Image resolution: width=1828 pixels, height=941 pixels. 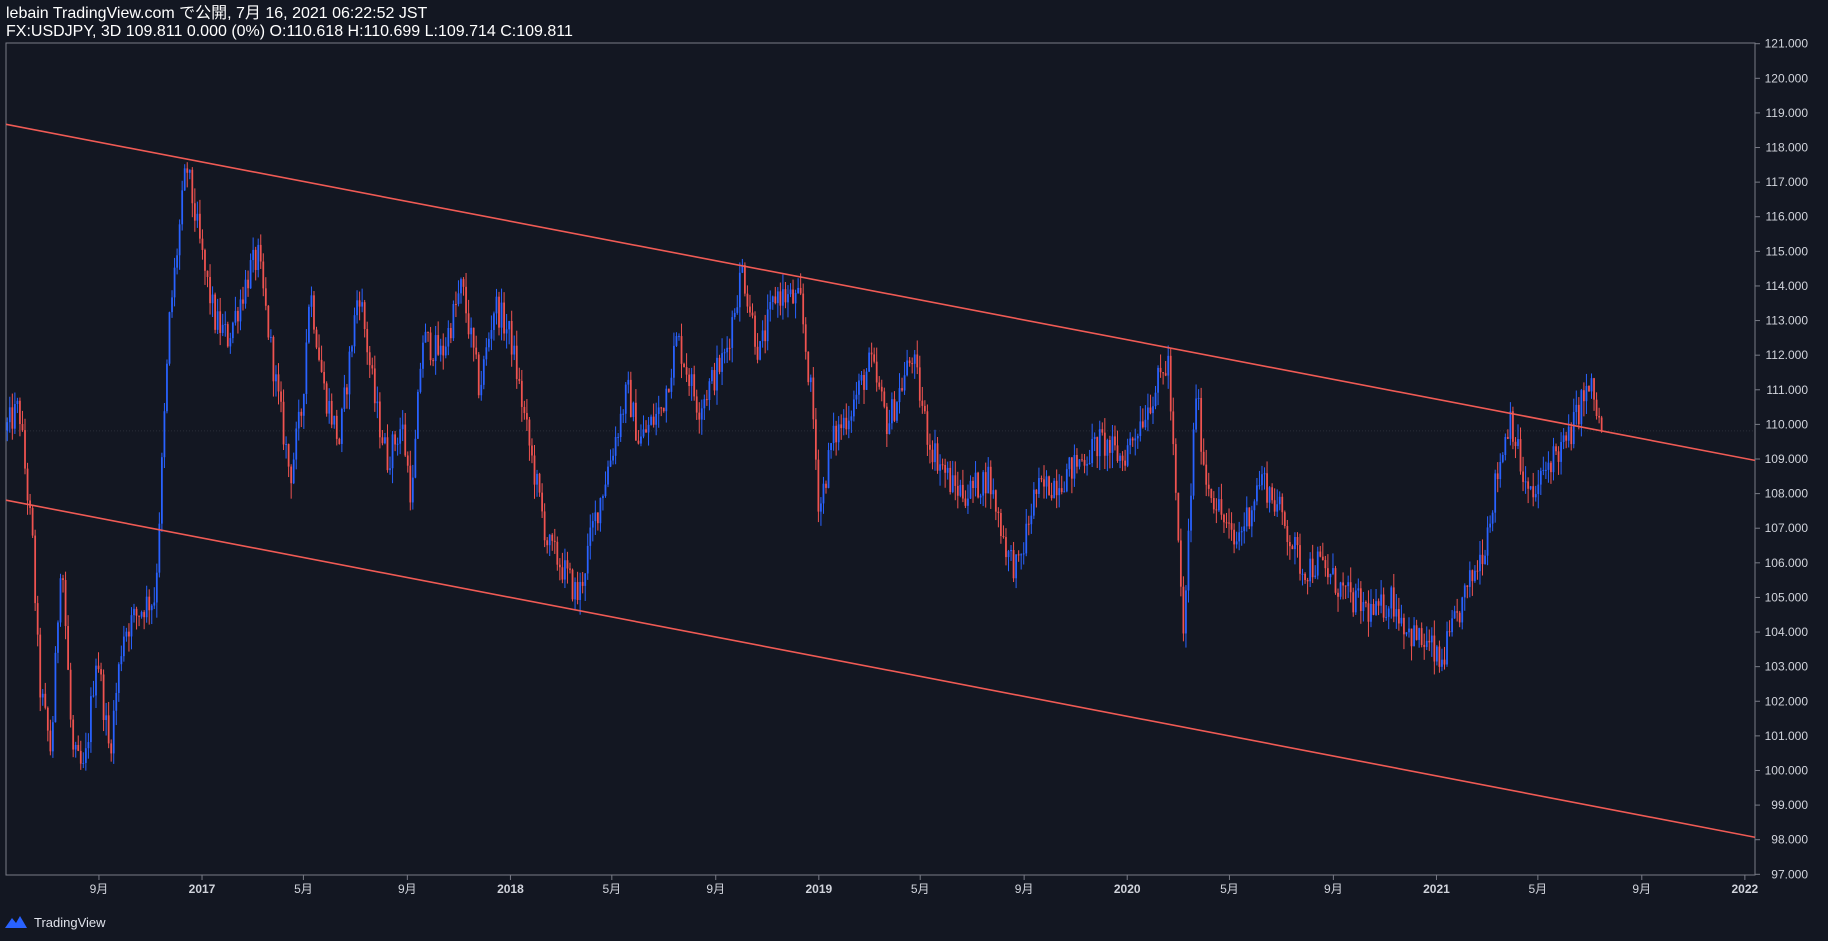 I want to click on y-tick-label: 105.000, so click(x=1787, y=597).